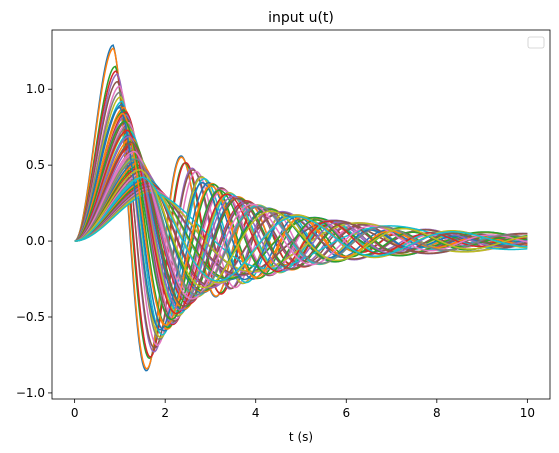 The image size is (559, 453). What do you see at coordinates (35, 165) in the screenshot?
I see `y-tick-label: 0.5` at bounding box center [35, 165].